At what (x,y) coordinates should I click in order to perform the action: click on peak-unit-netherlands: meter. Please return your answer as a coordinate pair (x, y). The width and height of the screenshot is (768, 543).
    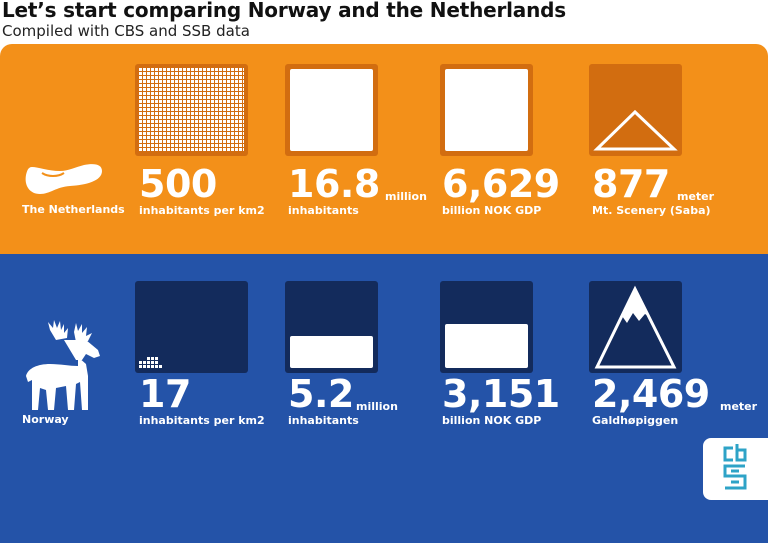
    Looking at the image, I should click on (696, 196).